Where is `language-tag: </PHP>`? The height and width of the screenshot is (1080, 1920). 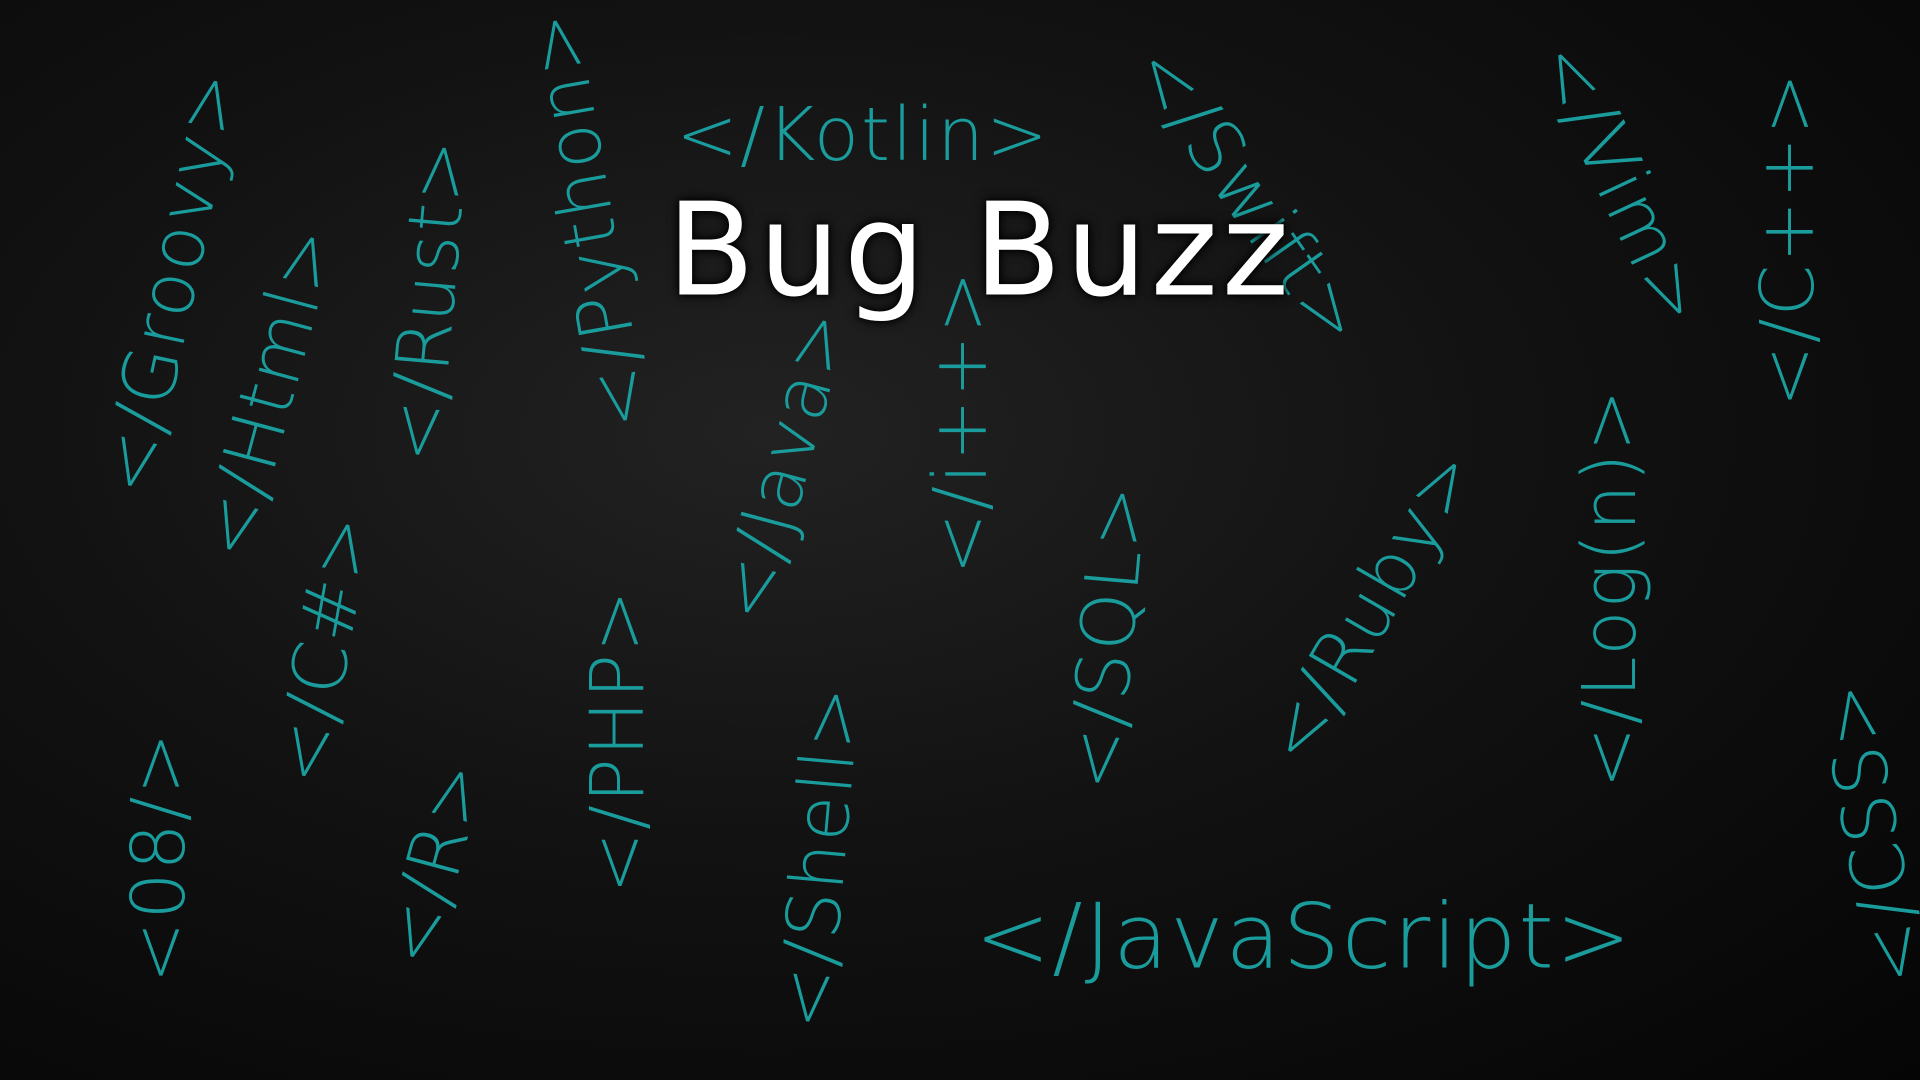
language-tag: </PHP> is located at coordinates (618, 741).